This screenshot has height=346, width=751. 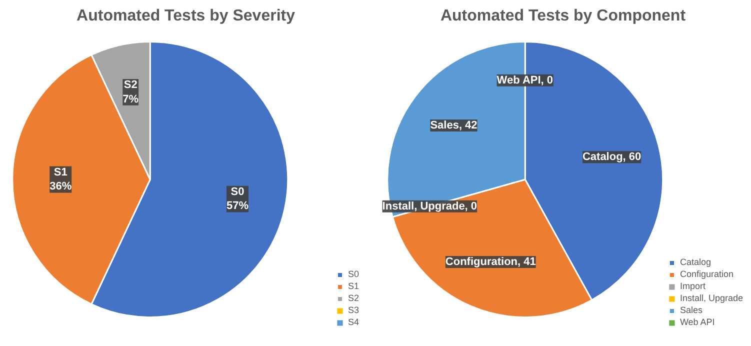 I want to click on data-label: S1 36%, so click(x=61, y=179).